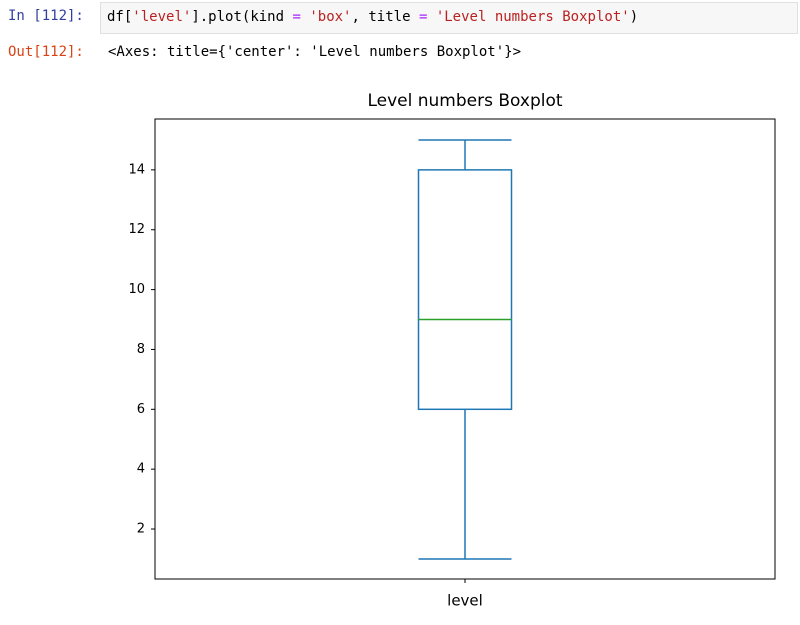 The image size is (800, 625). I want to click on code-token: 'box', so click(330, 17).